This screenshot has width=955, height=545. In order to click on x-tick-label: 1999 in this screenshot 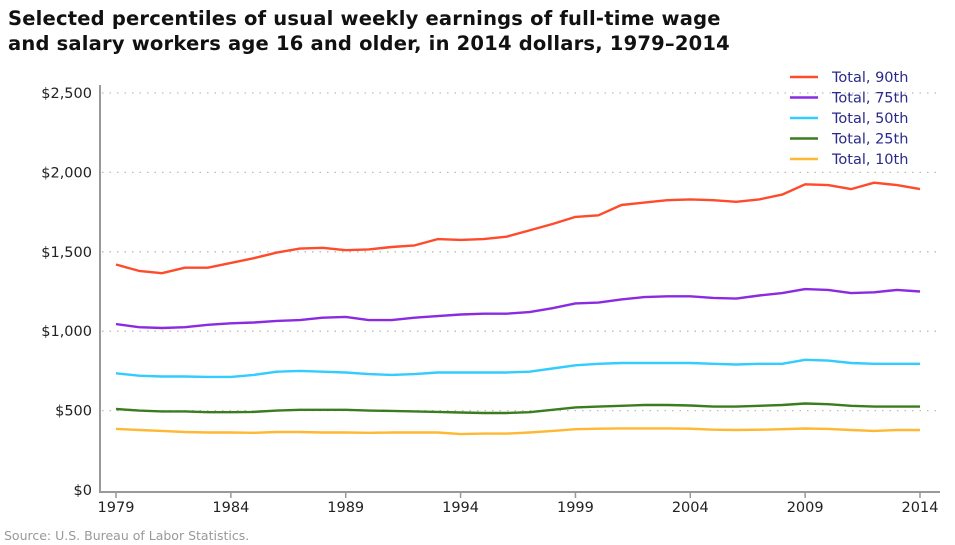, I will do `click(575, 508)`.